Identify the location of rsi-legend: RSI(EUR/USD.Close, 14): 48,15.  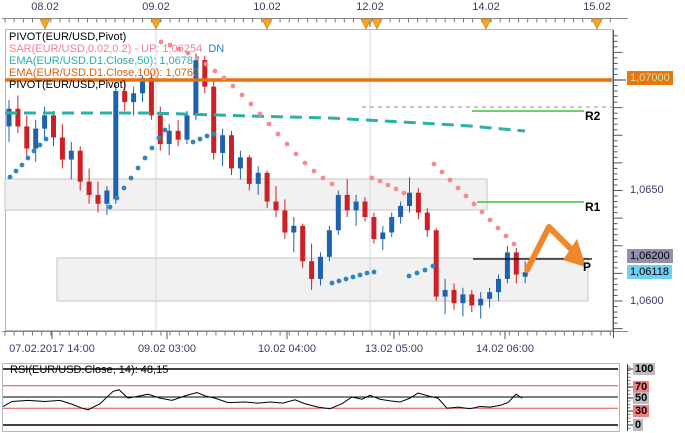
(89, 370).